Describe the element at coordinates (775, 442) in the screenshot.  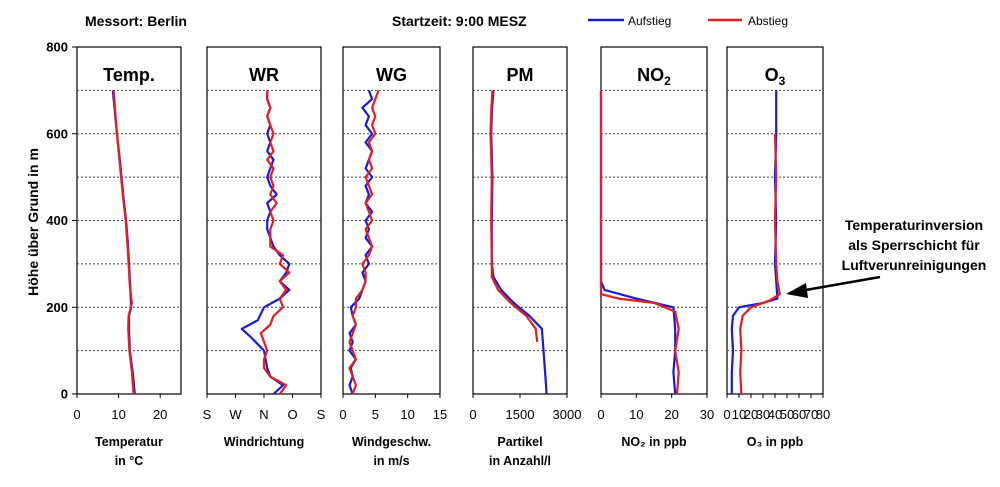
I see `x-axis-label: O₃ in ppb` at that location.